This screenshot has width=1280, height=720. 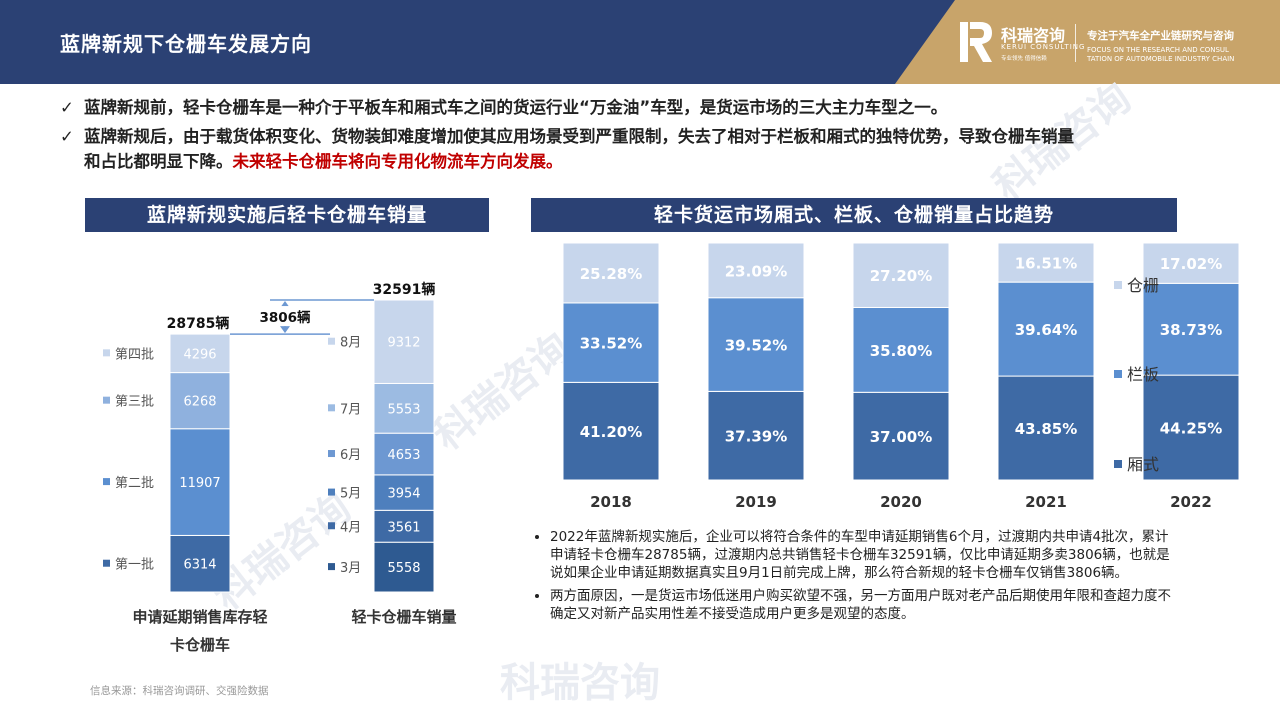 I want to click on legend-label: 3月, so click(x=350, y=568).